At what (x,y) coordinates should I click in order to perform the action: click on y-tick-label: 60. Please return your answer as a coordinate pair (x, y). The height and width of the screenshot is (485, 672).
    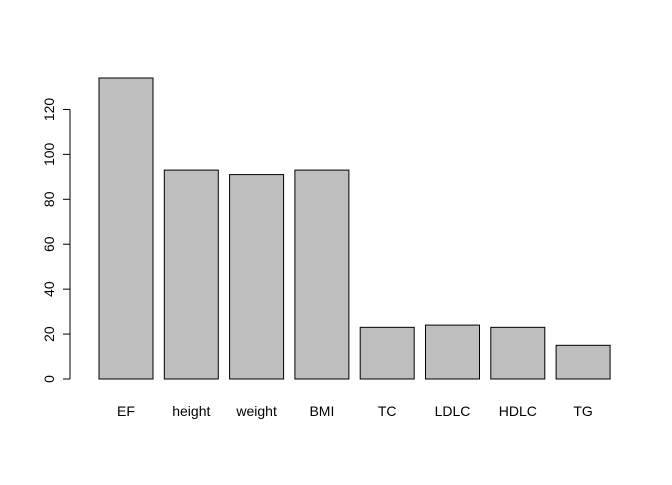
    Looking at the image, I should click on (49, 244).